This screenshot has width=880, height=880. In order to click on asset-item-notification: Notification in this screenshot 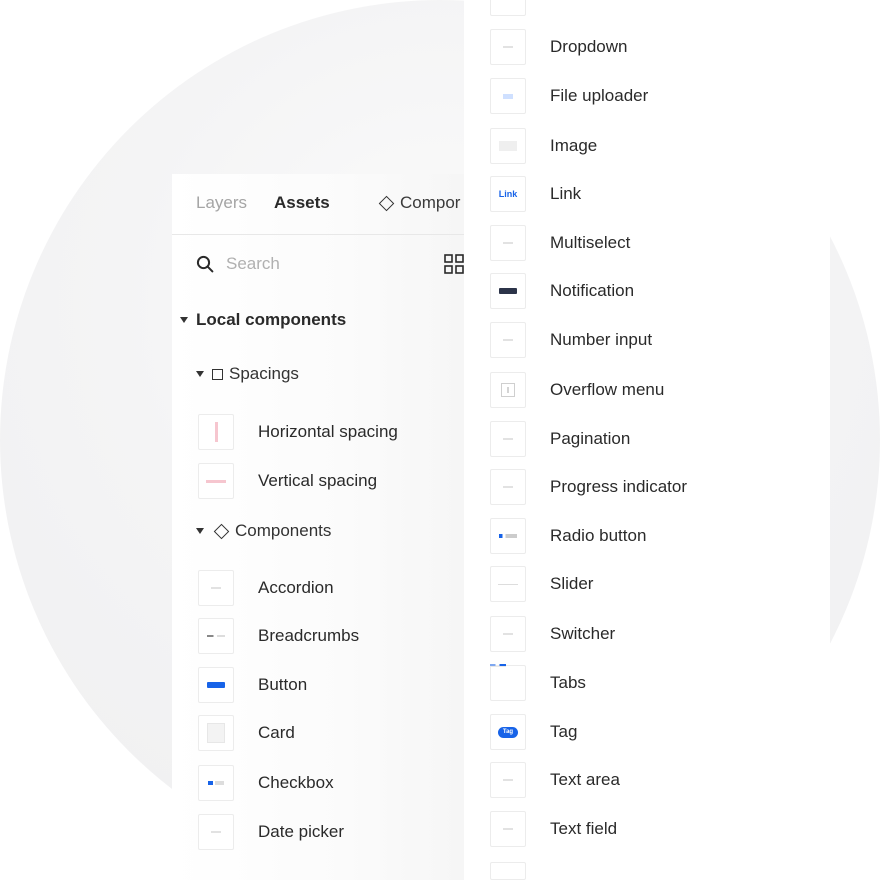, I will do `click(562, 291)`.